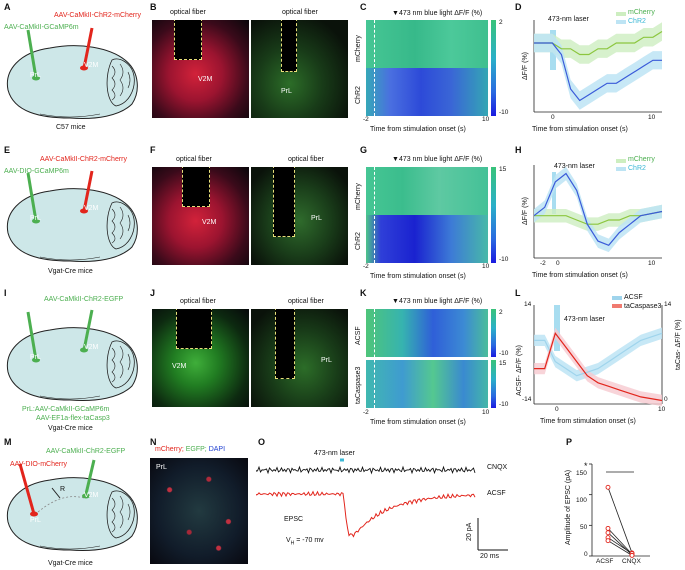  I want to click on b-micro-left: V2M, so click(200, 69).